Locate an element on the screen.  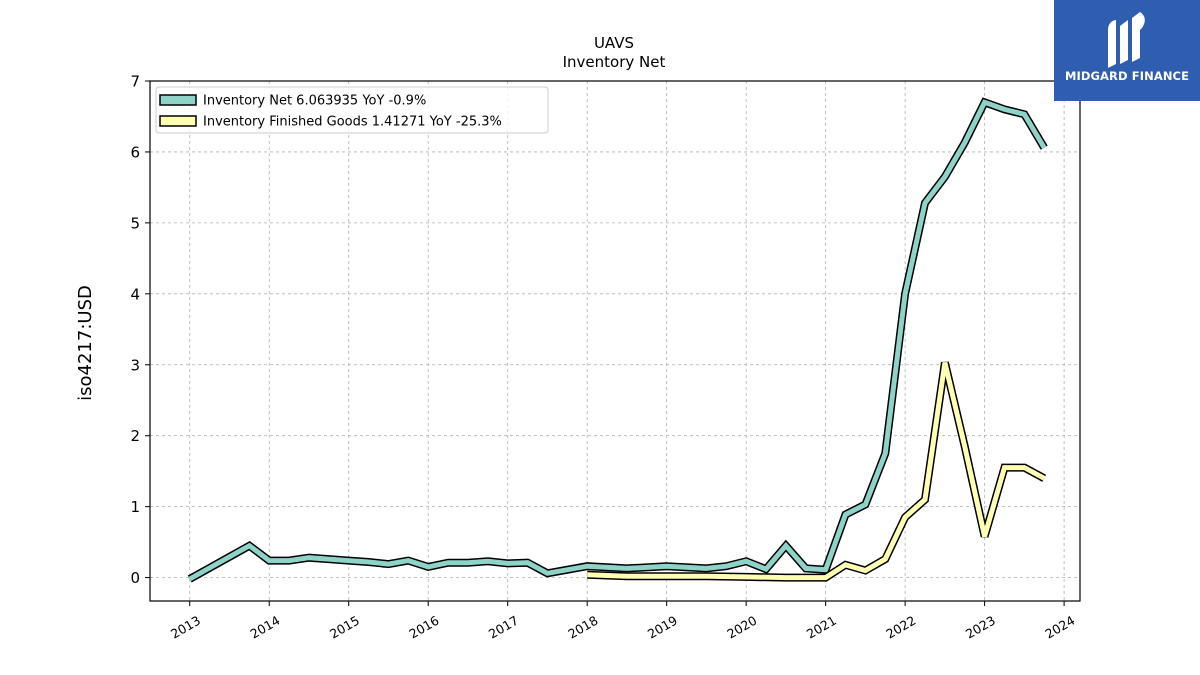
y-tick-label: 7 is located at coordinates (135, 82).